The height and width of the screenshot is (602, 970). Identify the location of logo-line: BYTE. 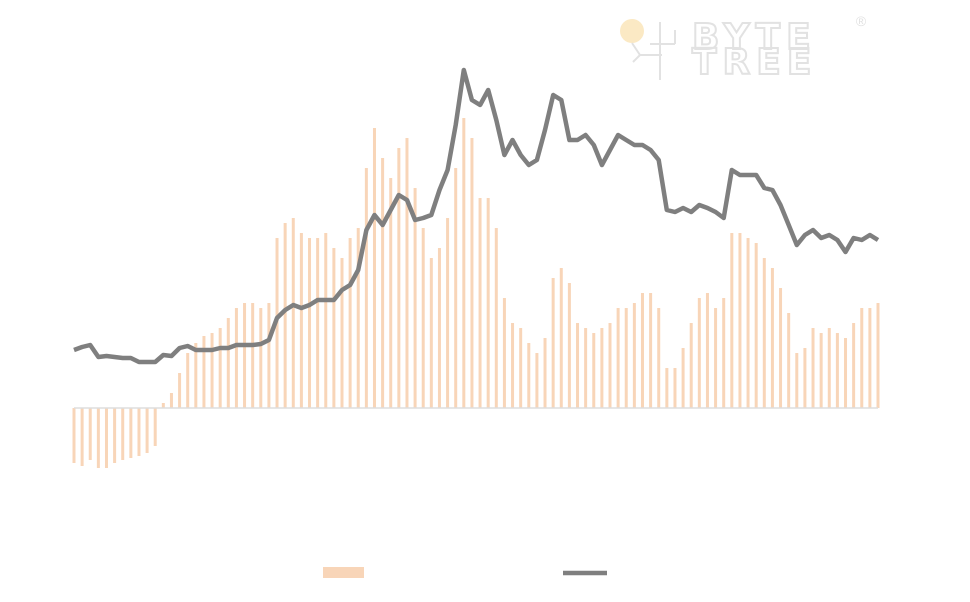
(754, 37).